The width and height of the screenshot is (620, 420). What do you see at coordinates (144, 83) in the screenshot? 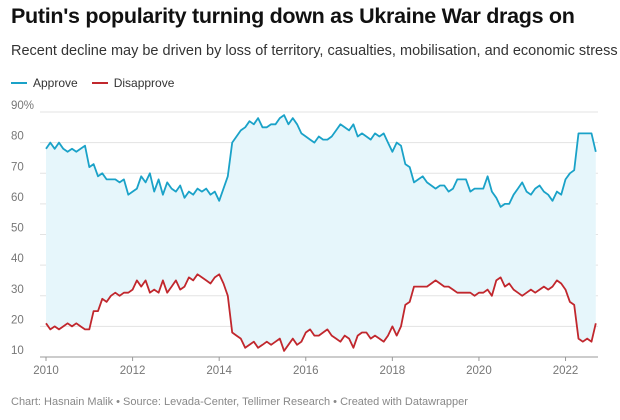
I see `legend-label-disapprove: Disapprove` at bounding box center [144, 83].